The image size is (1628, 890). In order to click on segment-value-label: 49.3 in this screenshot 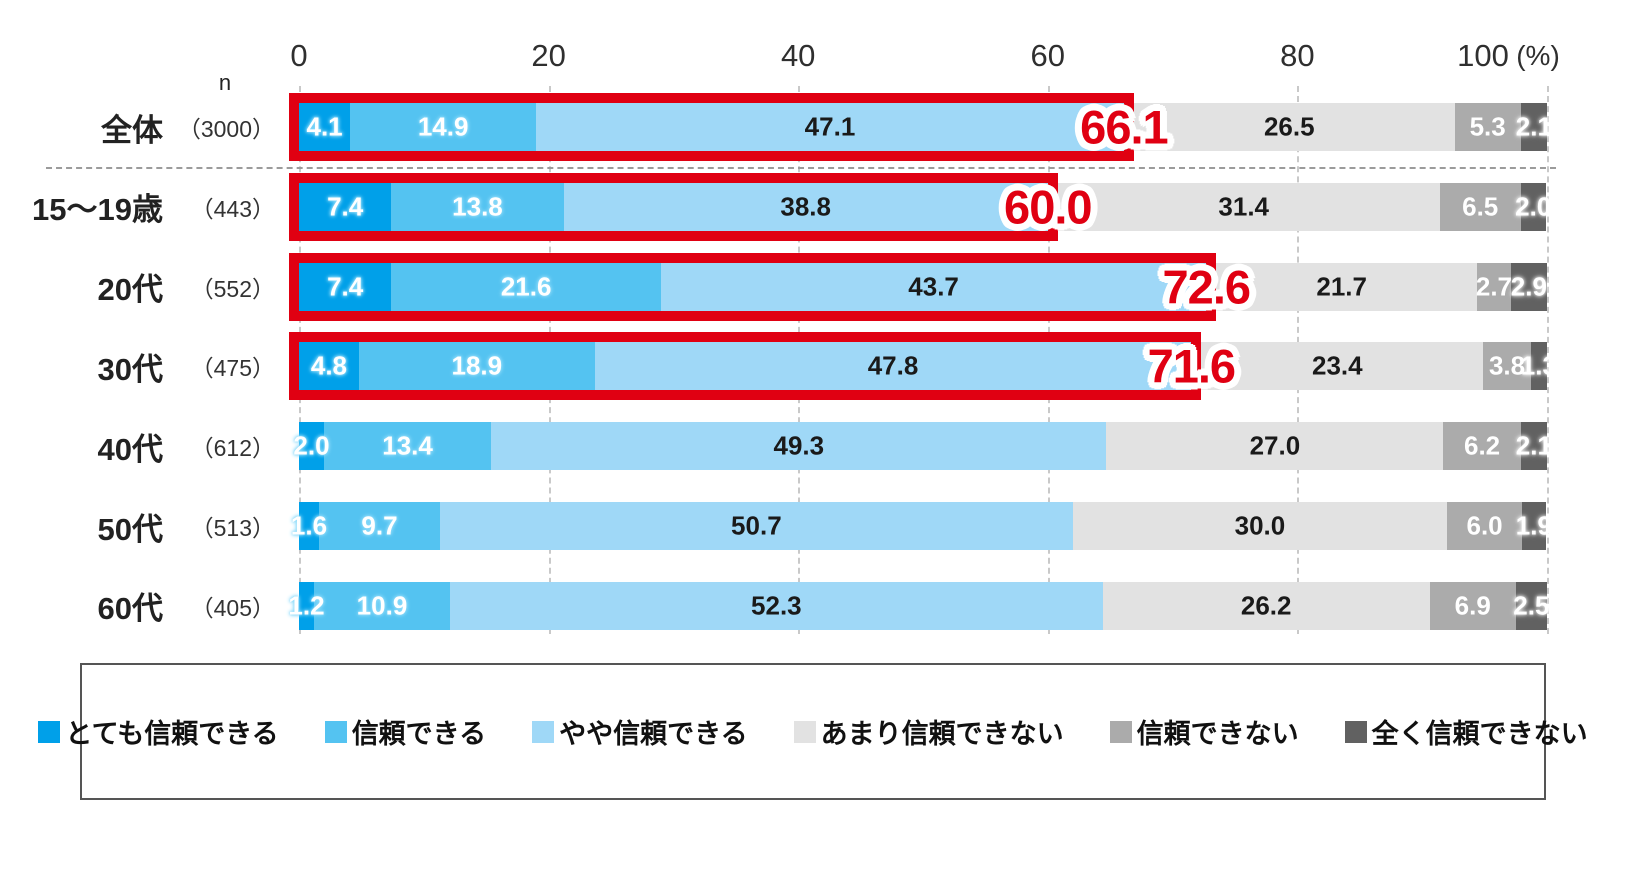, I will do `click(799, 445)`.